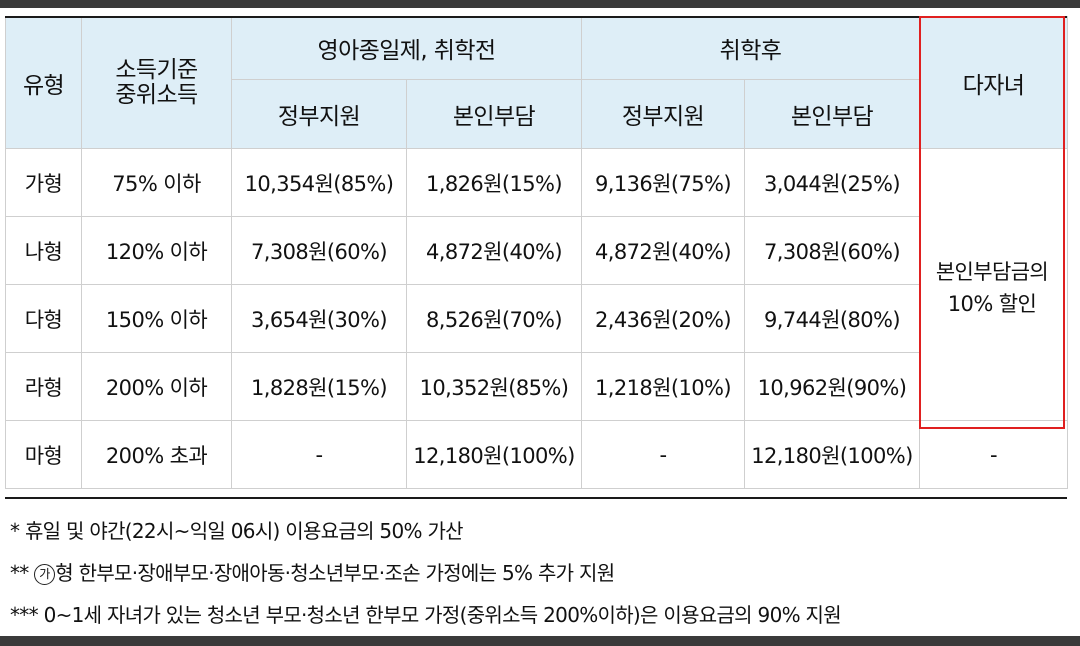  I want to click on header-income: 소득기준 중위소득, so click(156, 82).